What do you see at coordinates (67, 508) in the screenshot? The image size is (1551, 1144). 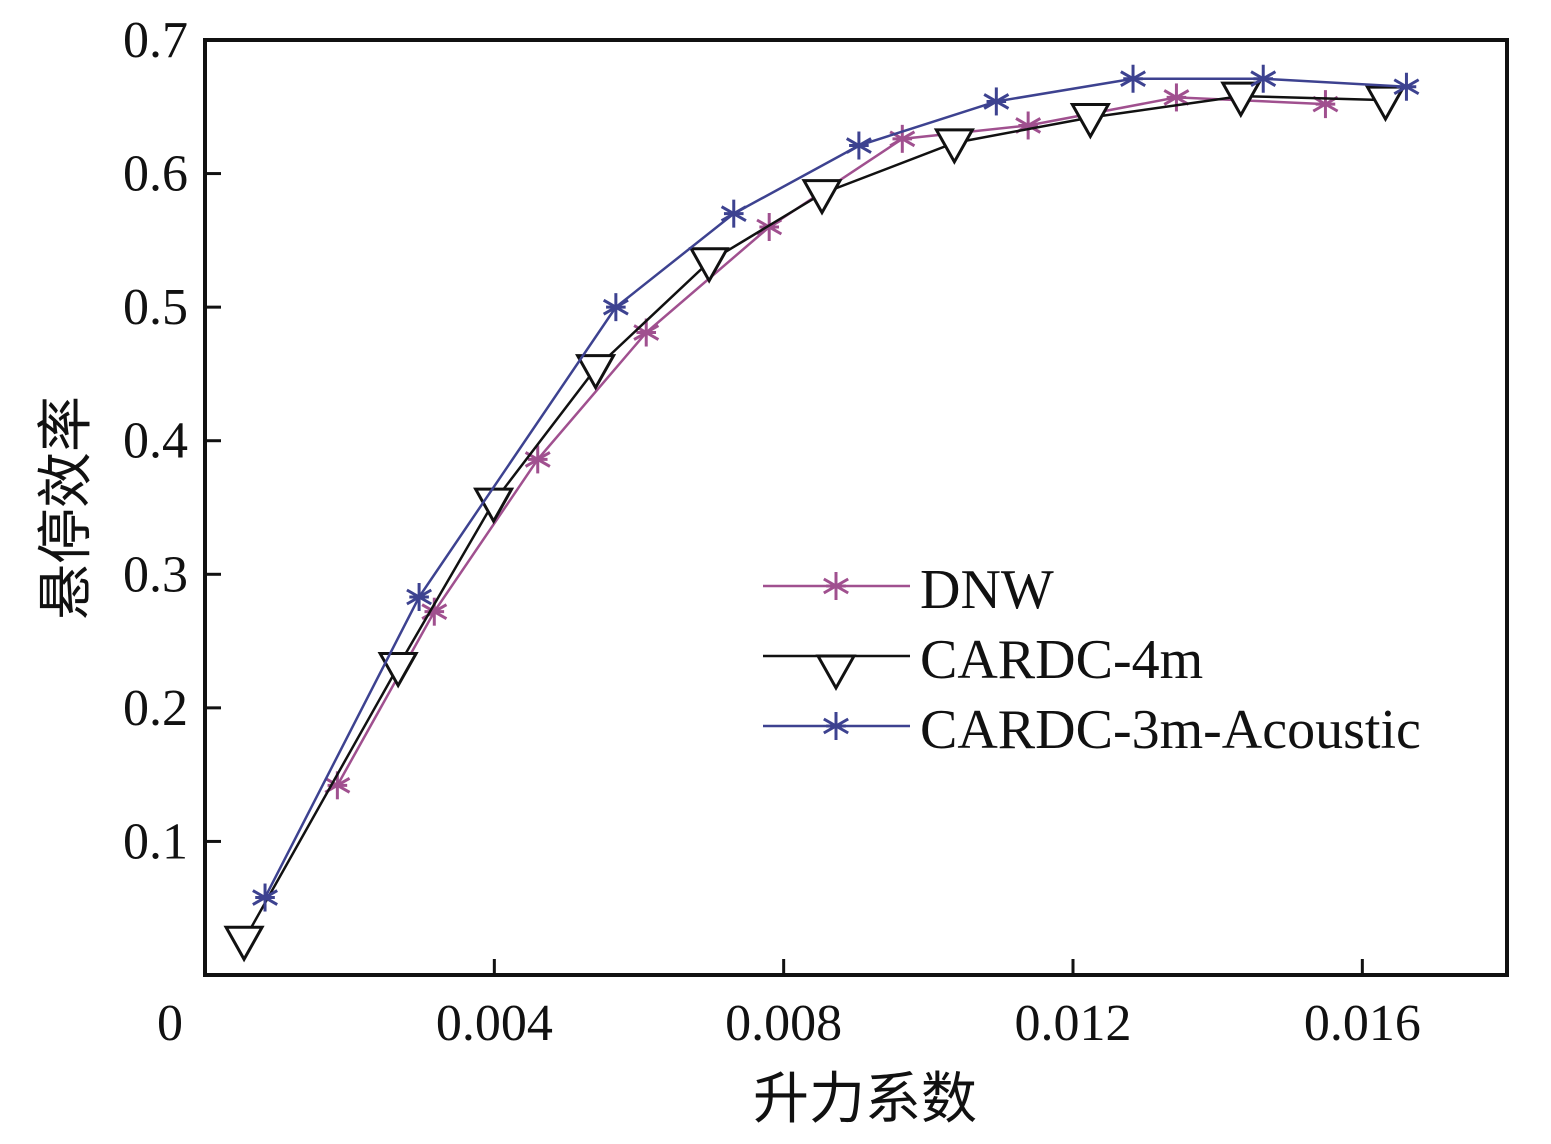 I see `y-axis-label: 悬停效率` at bounding box center [67, 508].